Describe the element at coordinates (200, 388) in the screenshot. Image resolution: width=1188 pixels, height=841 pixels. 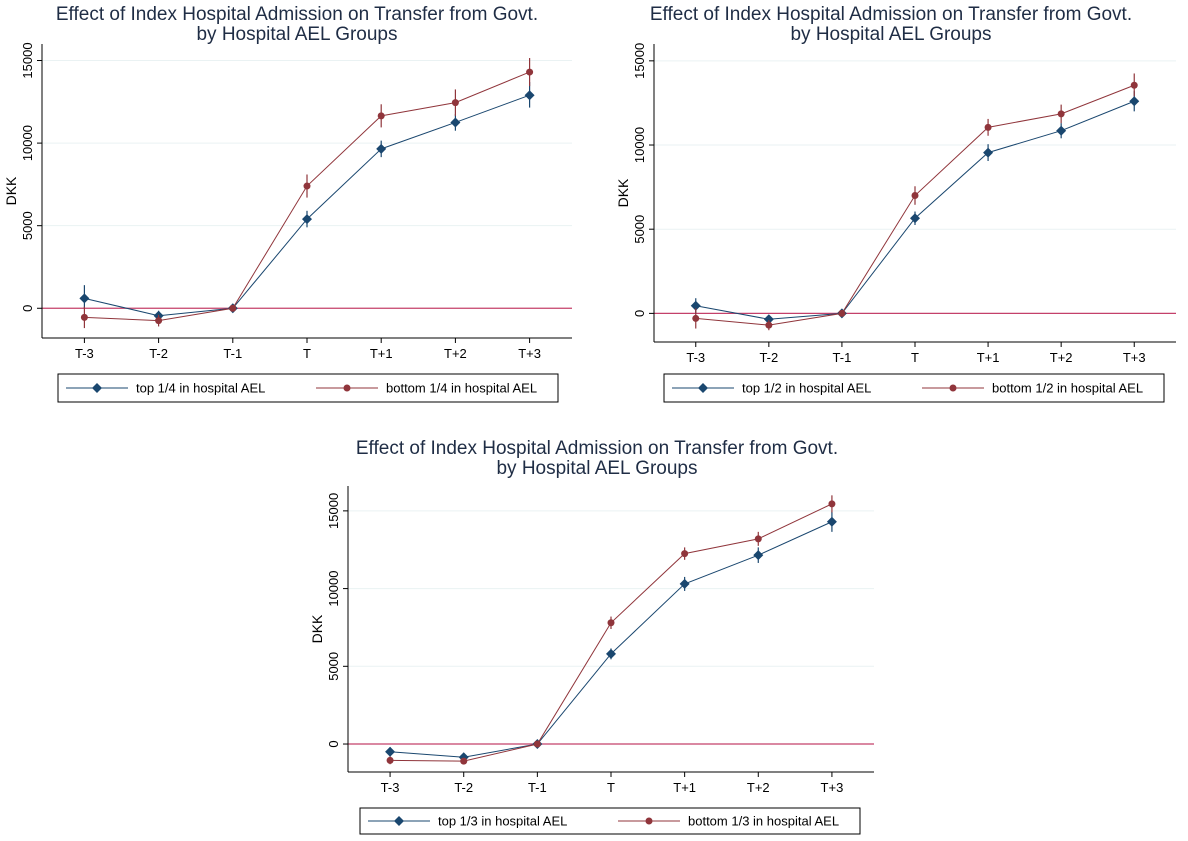
I see `legend-label: top 1/4 in hospital AEL` at that location.